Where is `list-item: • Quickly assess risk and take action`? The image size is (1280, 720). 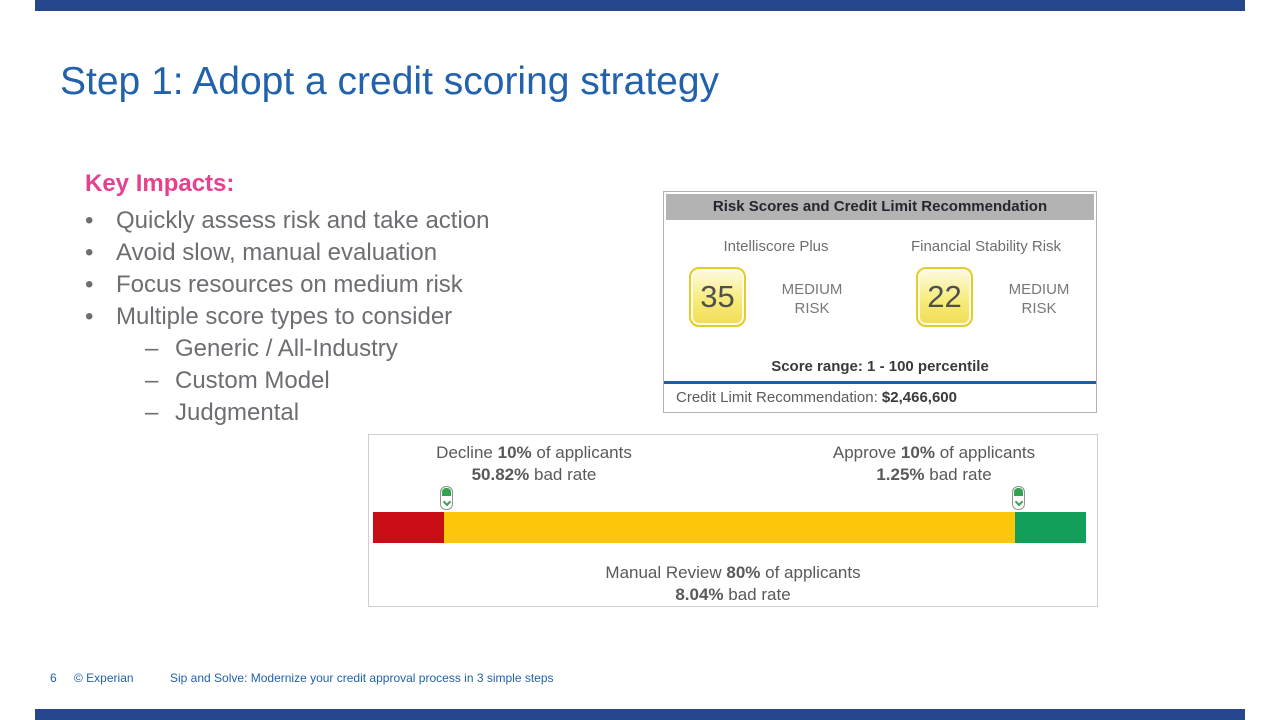
list-item: • Quickly assess risk and take action is located at coordinates (365, 221).